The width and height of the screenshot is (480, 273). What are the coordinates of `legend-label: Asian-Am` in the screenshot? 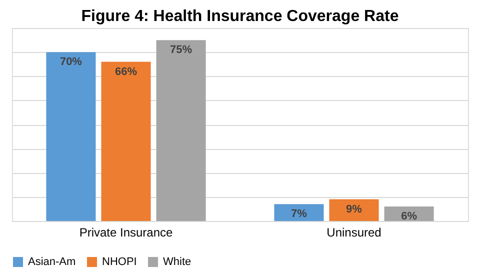 It's located at (52, 262).